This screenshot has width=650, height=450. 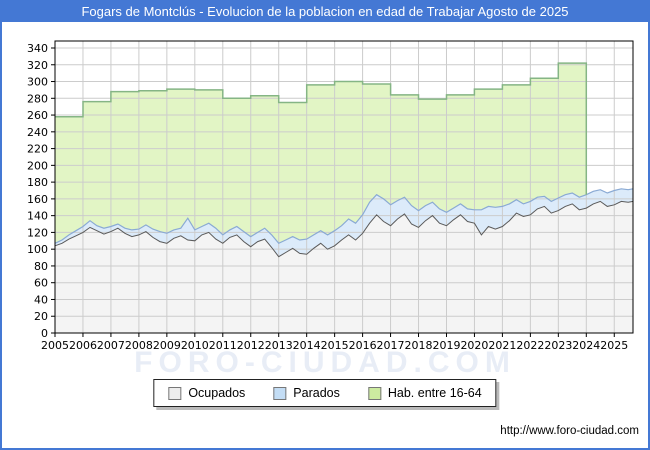 I want to click on svg-text: 2006, so click(x=83, y=345).